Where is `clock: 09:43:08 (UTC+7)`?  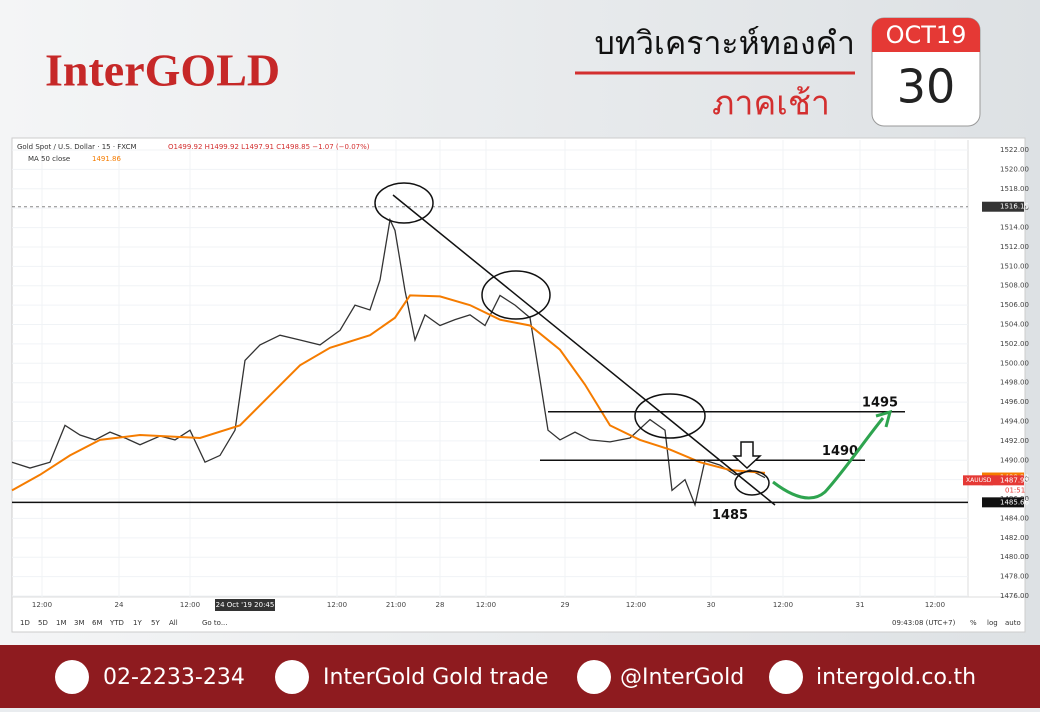 clock: 09:43:08 (UTC+7) is located at coordinates (924, 623).